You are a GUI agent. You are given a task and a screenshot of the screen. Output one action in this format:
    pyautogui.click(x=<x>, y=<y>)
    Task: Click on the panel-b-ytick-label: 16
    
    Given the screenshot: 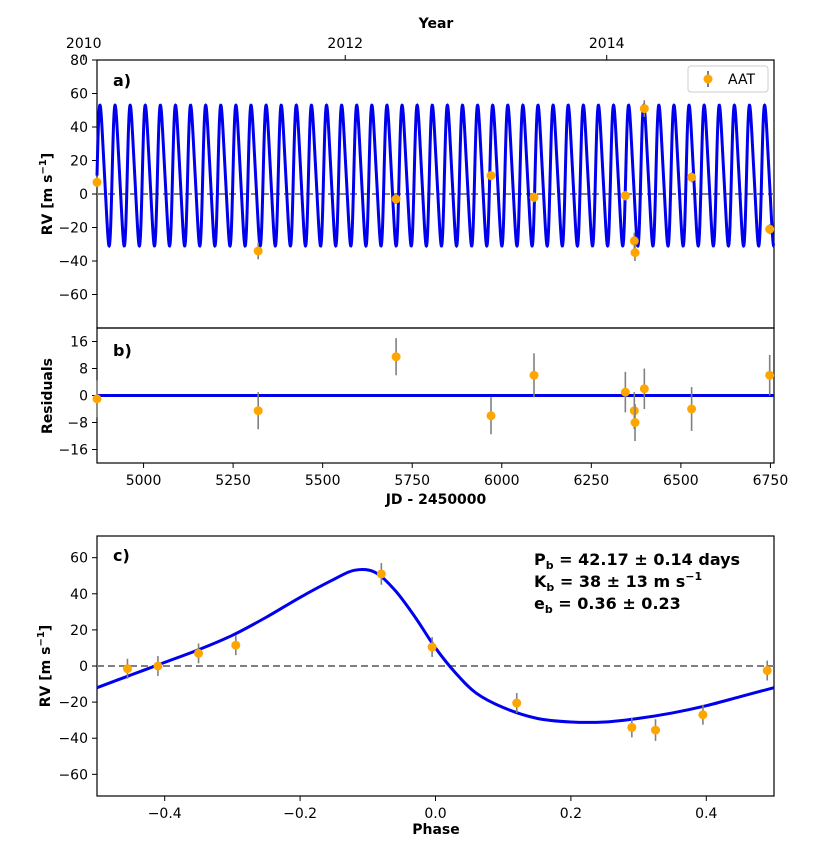 What is the action you would take?
    pyautogui.click(x=79, y=343)
    